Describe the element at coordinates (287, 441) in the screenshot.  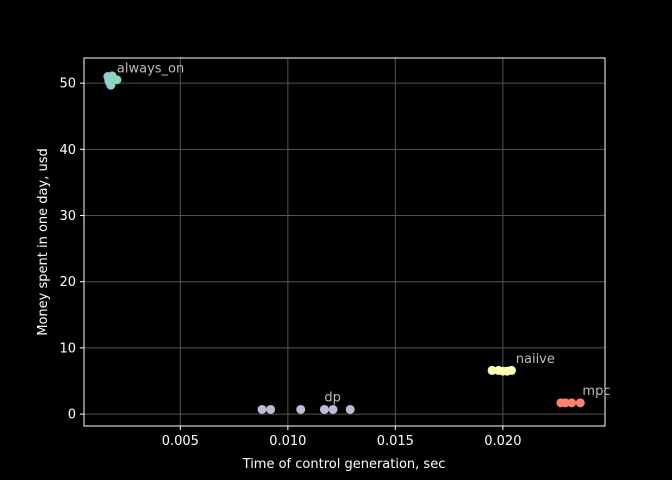
I see `x-tick-label: 0.010` at that location.